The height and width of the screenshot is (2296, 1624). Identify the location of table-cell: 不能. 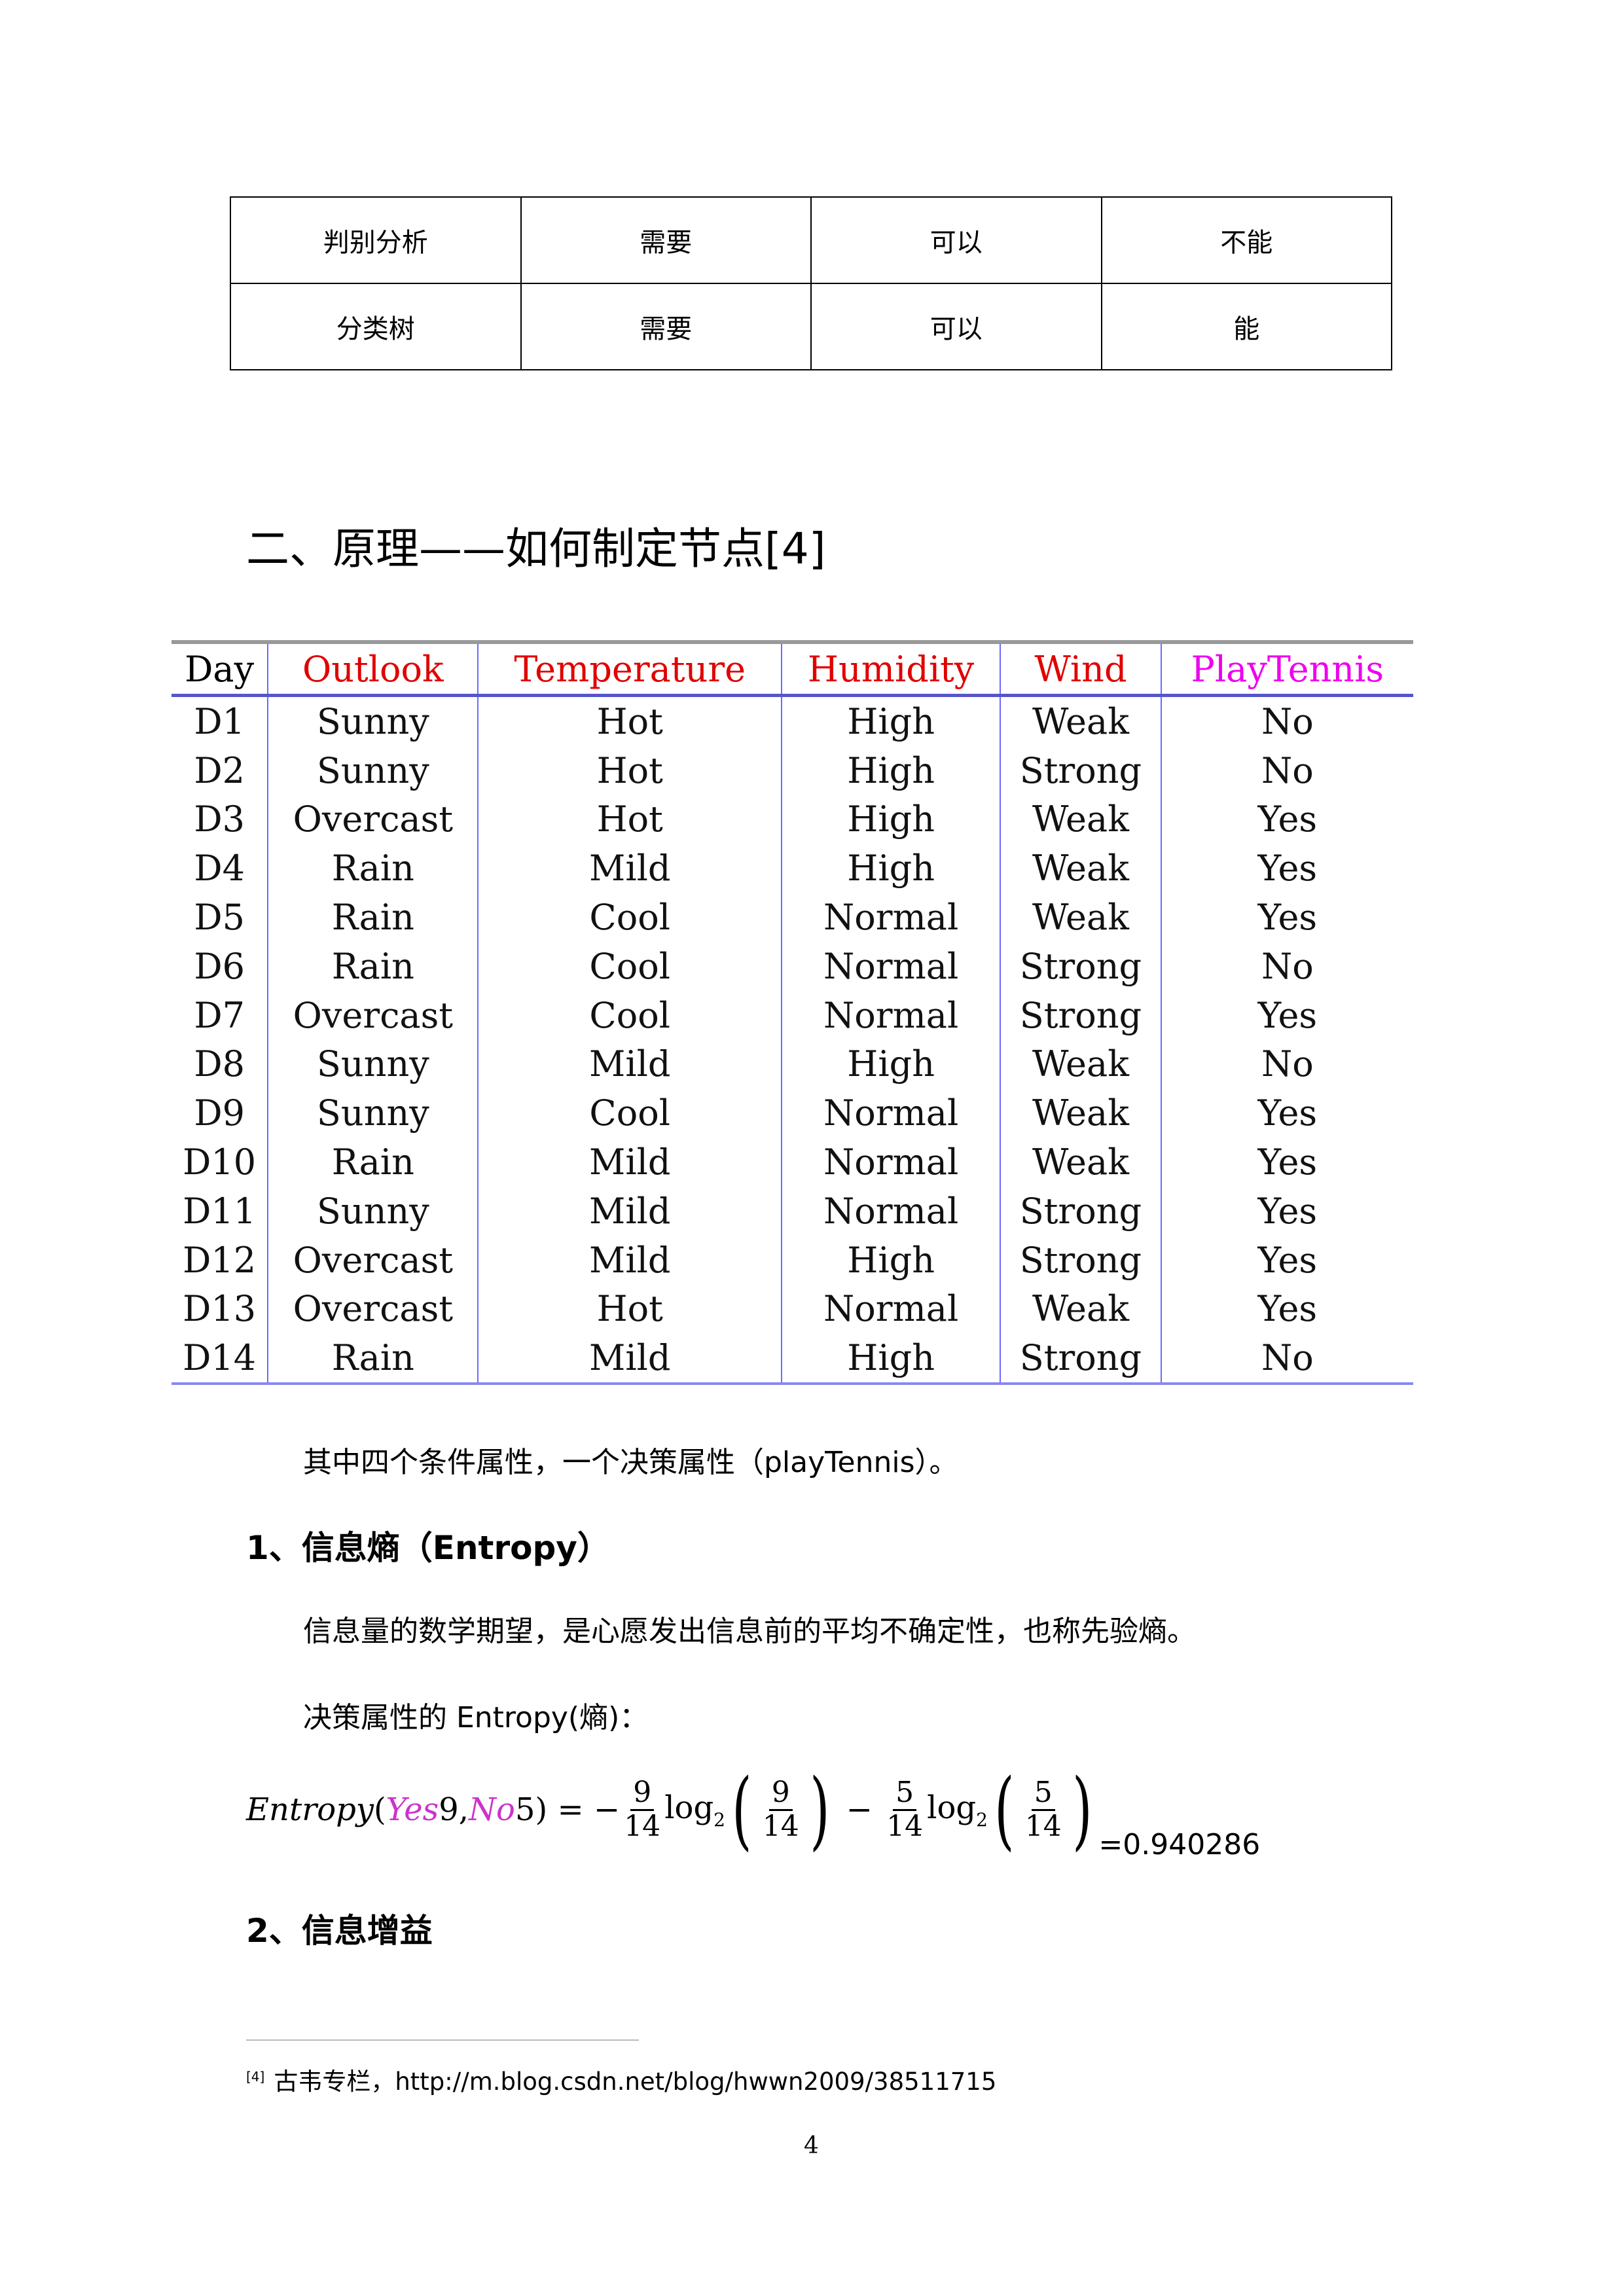
(1246, 240).